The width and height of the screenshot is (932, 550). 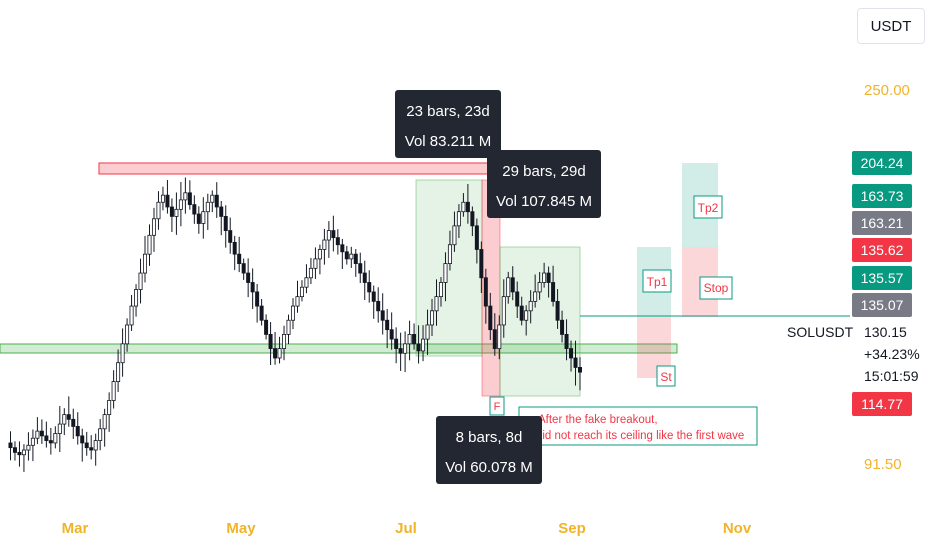 I want to click on currency-selector: USDT, so click(x=891, y=26).